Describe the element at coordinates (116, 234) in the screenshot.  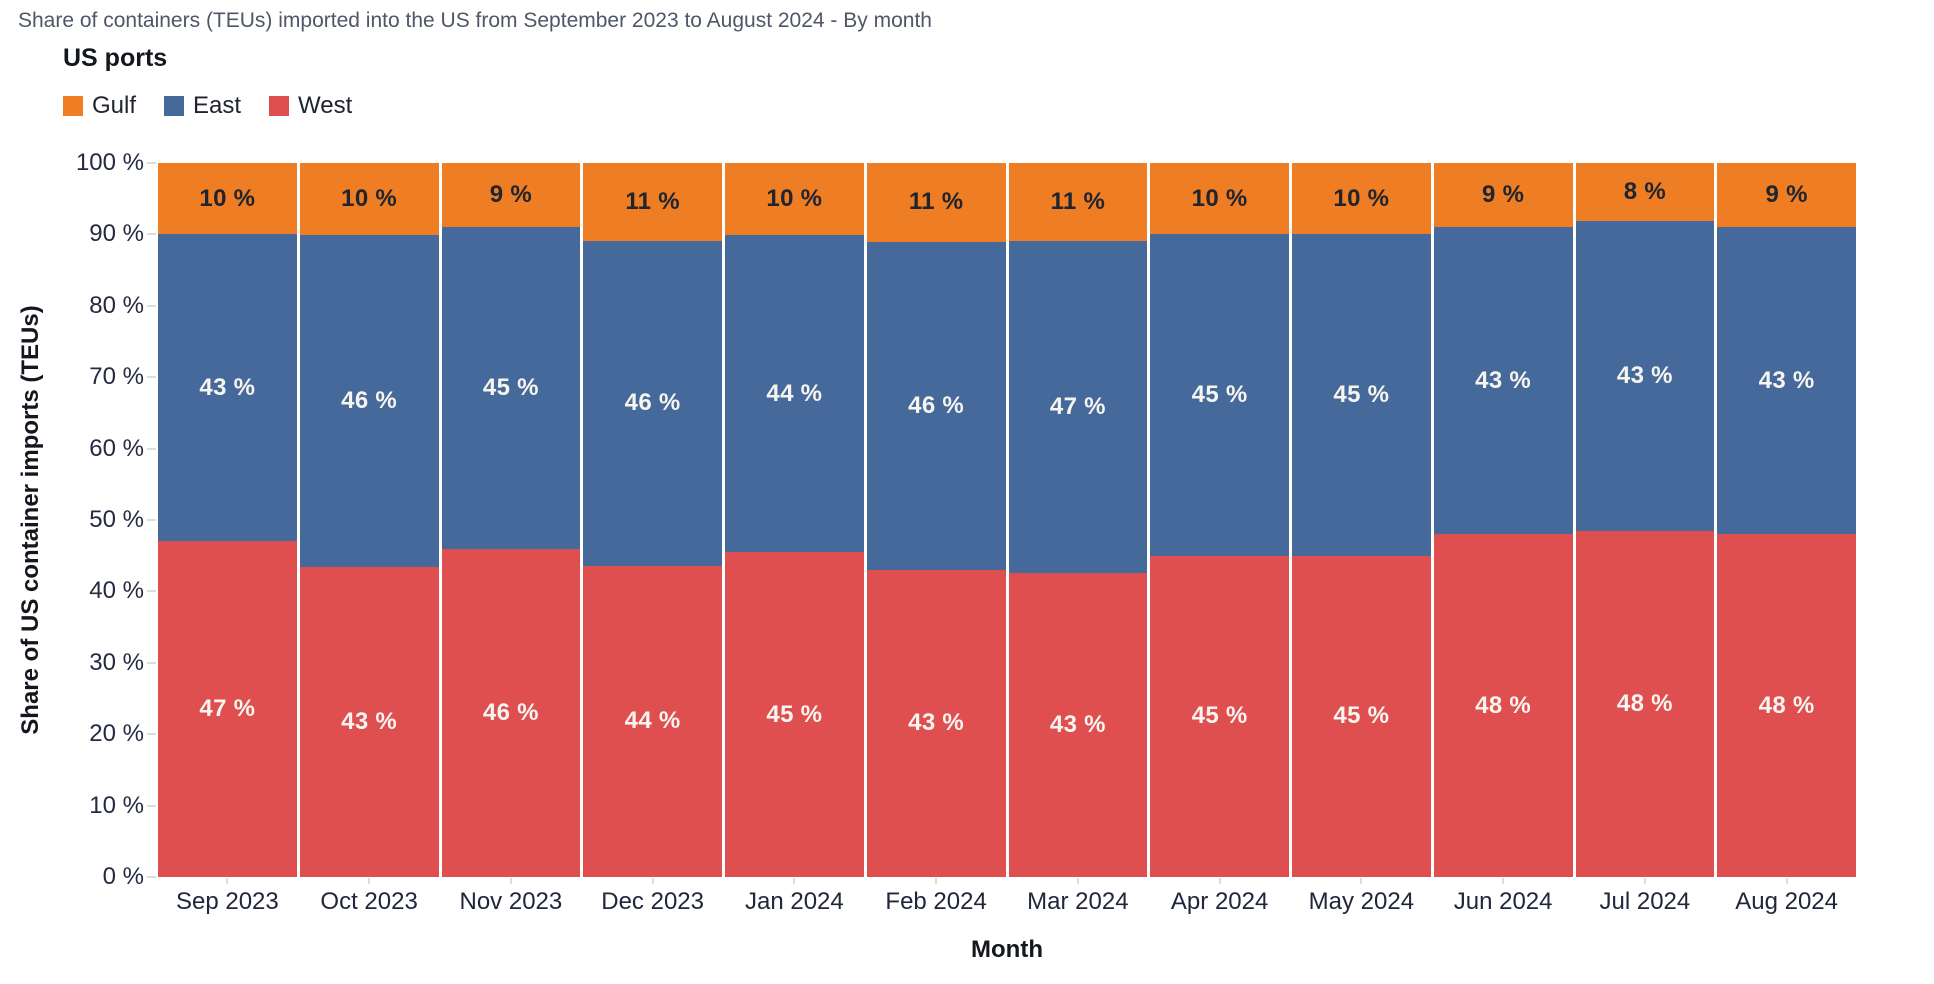
I see `y-tick-label: 90 %` at that location.